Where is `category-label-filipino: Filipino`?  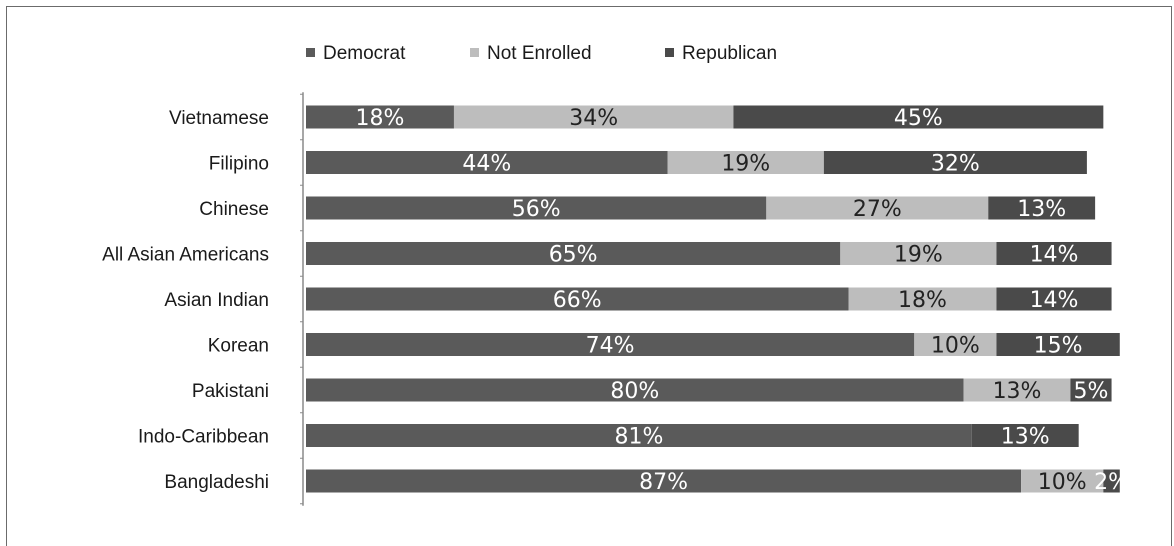 category-label-filipino: Filipino is located at coordinates (239, 164).